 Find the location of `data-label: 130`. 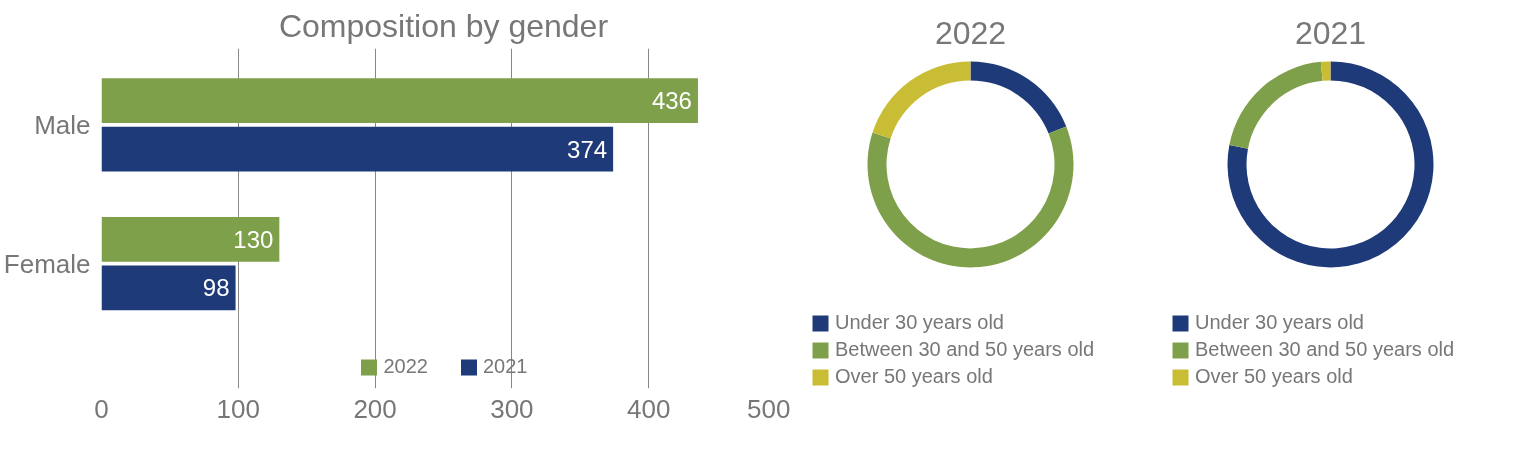

data-label: 130 is located at coordinates (253, 239).